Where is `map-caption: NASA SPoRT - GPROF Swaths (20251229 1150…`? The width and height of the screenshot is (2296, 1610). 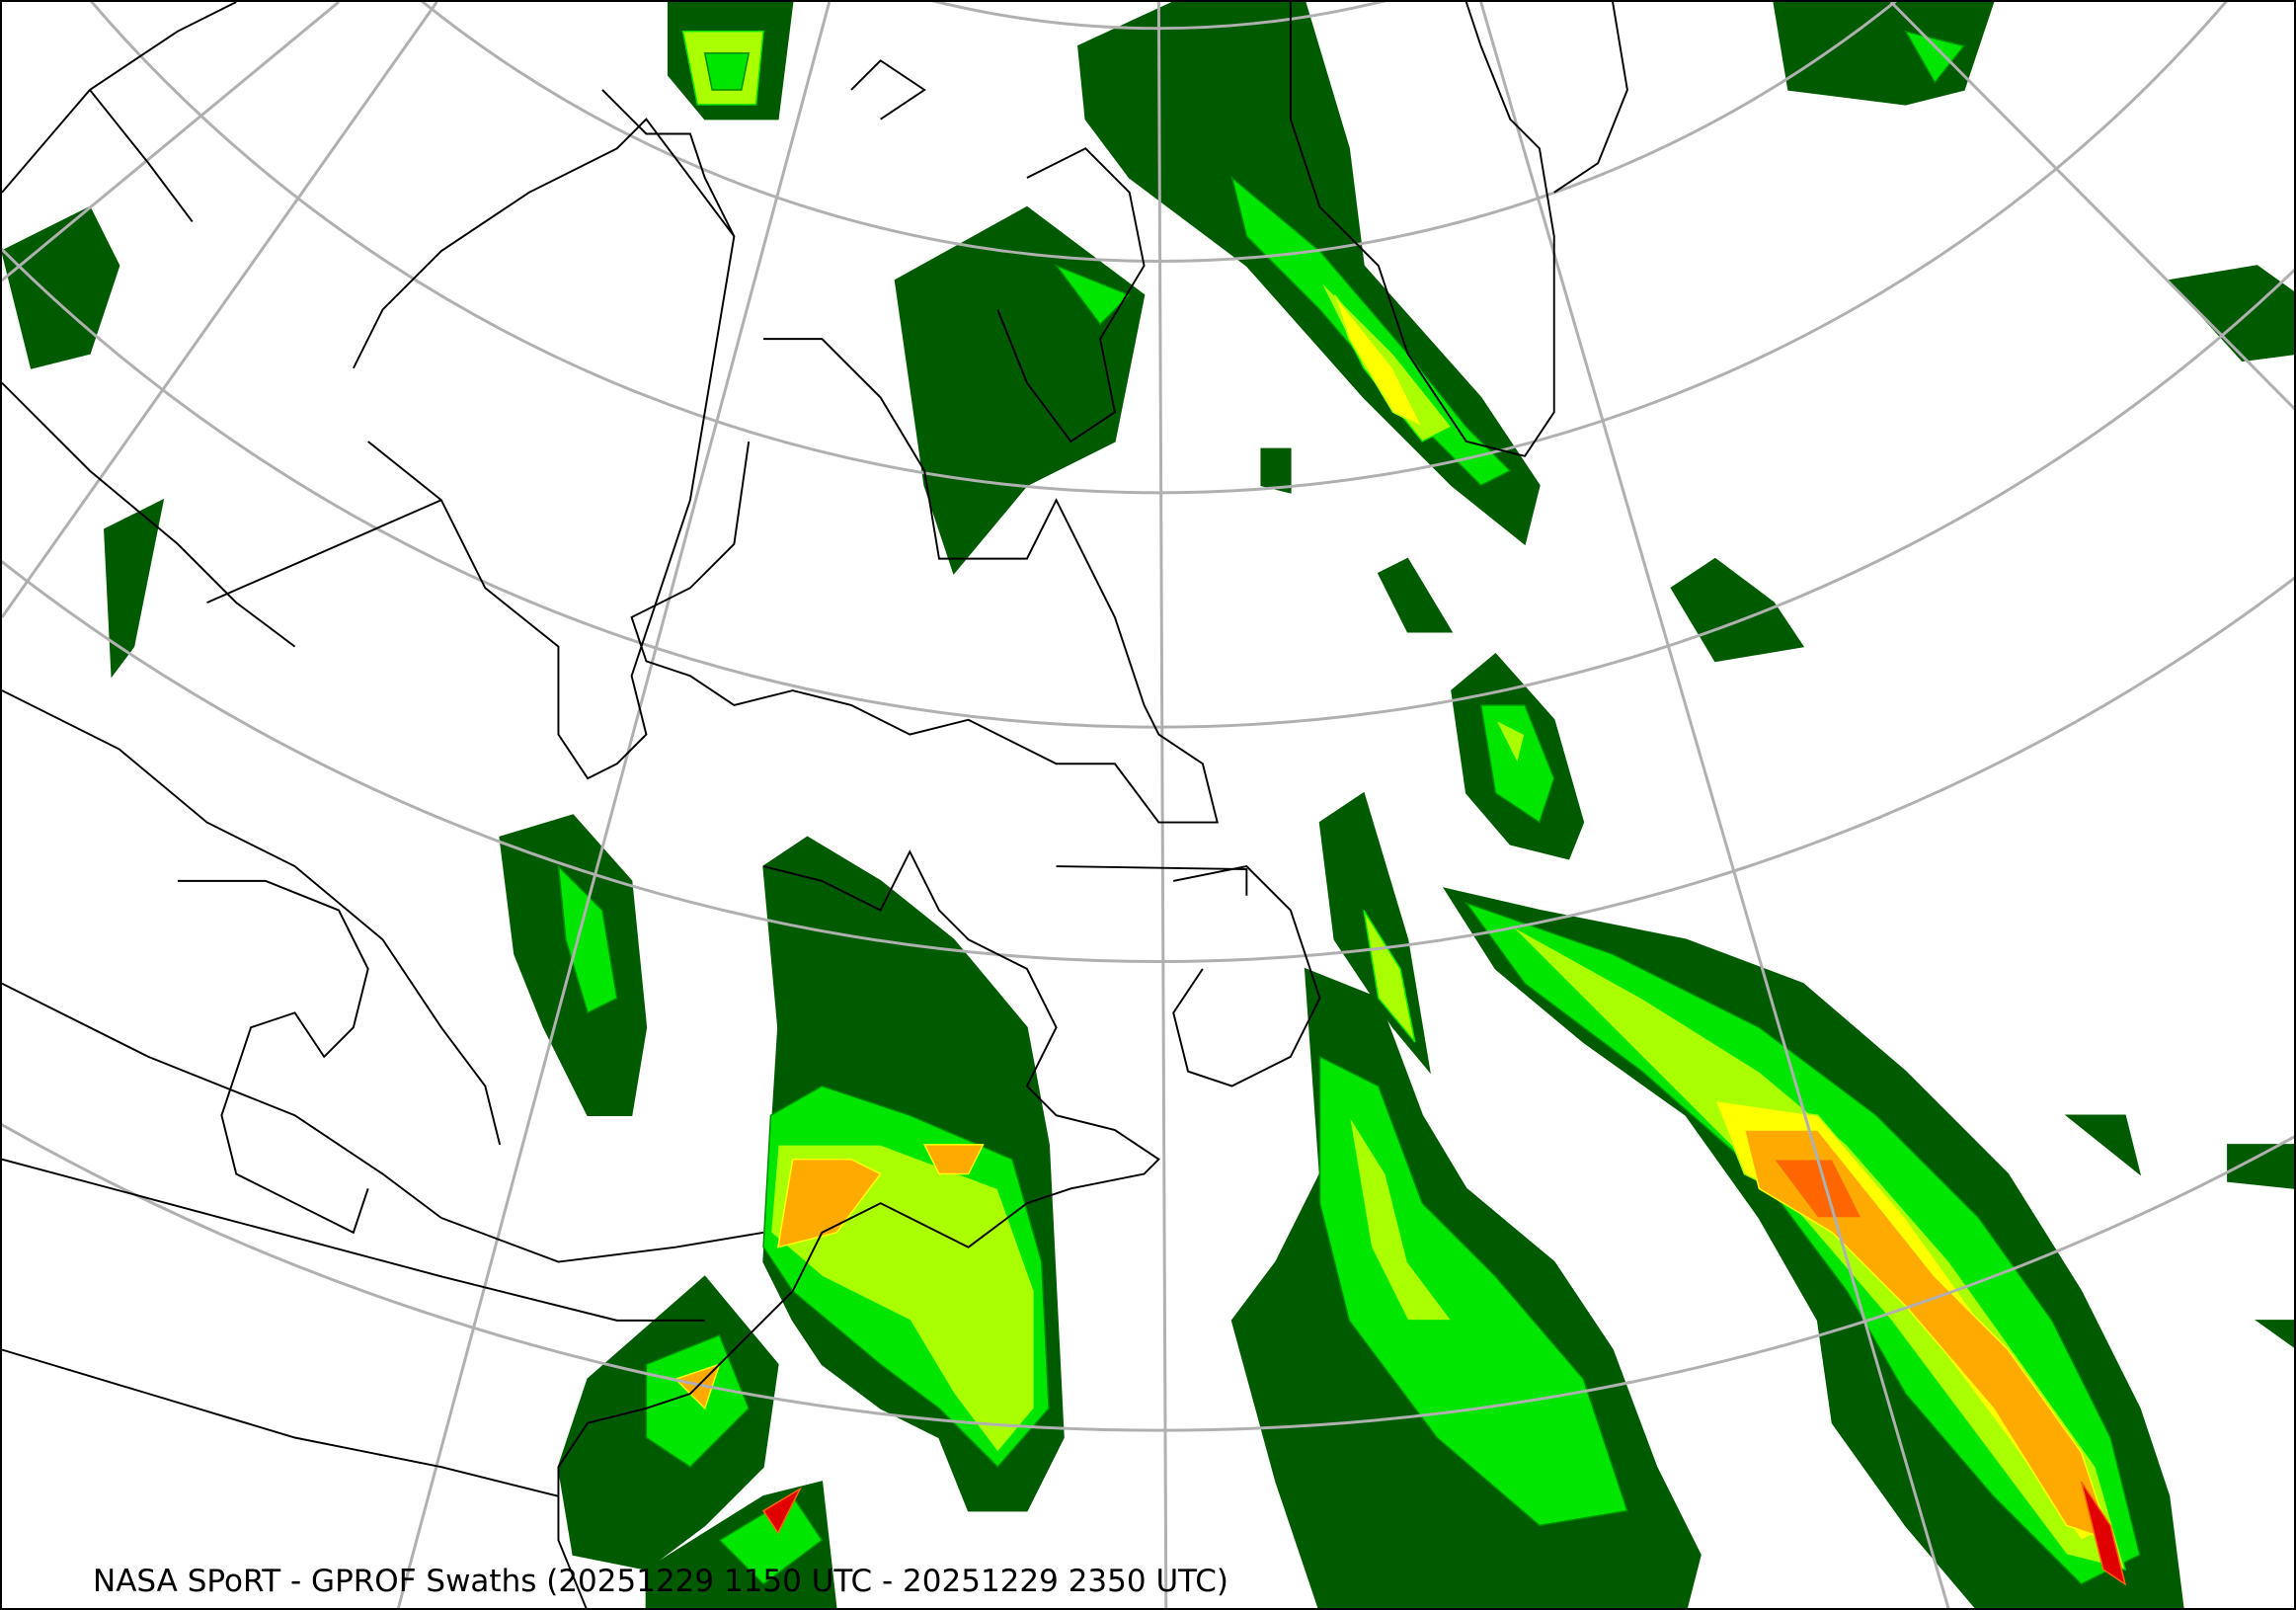 map-caption: NASA SPoRT - GPROF Swaths (20251229 1150… is located at coordinates (661, 1581).